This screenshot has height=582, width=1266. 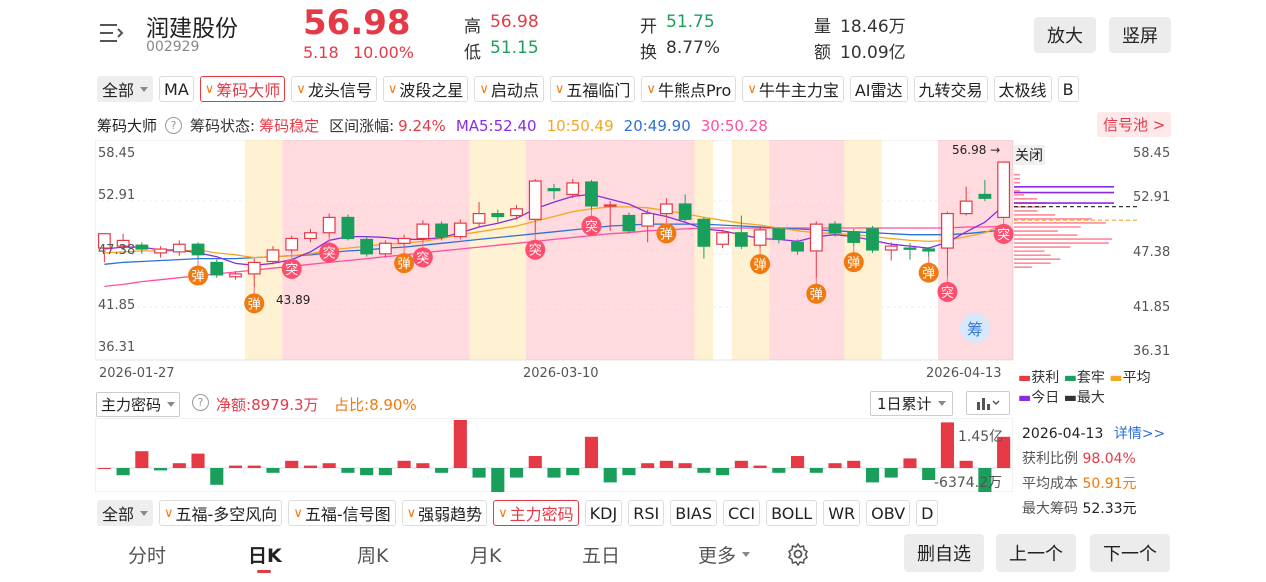 What do you see at coordinates (724, 554) in the screenshot?
I see `tab-more: 更多` at bounding box center [724, 554].